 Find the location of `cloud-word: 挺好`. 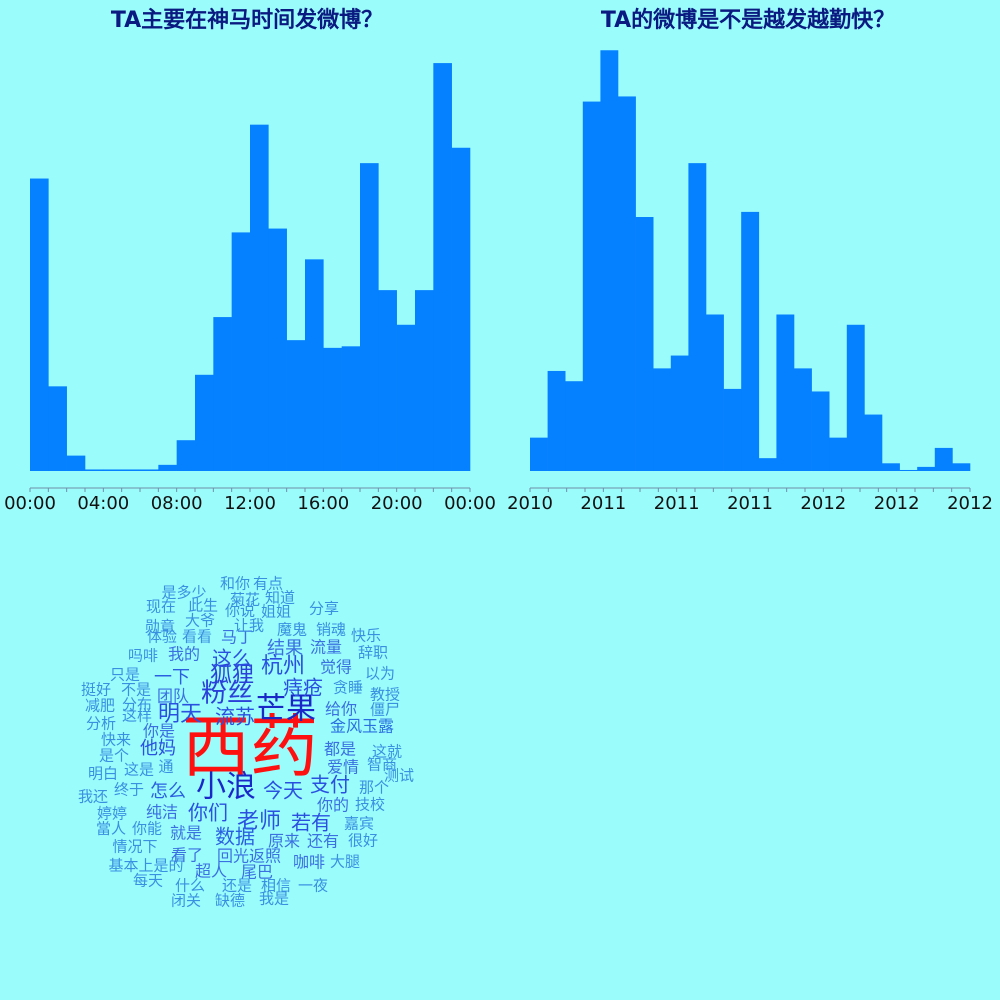

cloud-word: 挺好 is located at coordinates (96, 690).